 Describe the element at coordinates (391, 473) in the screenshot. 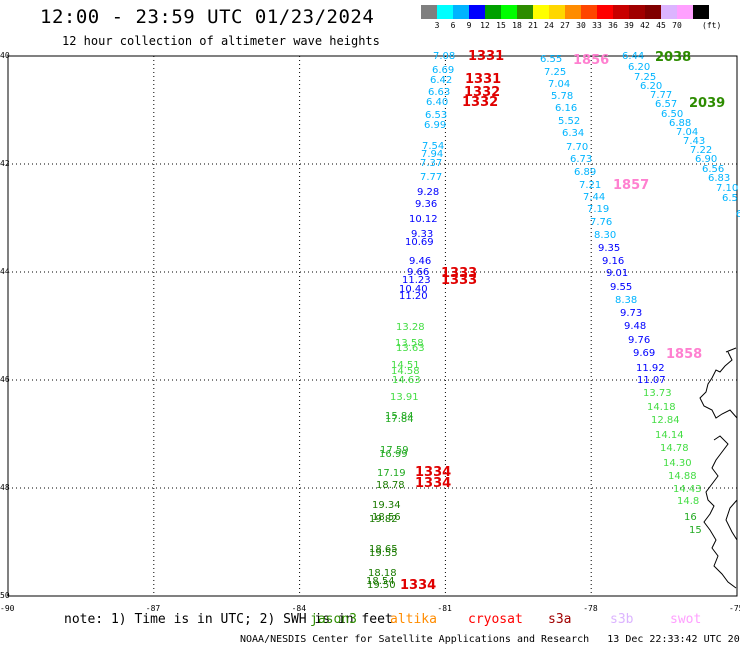

I see `wave-height-label: 17.19` at that location.